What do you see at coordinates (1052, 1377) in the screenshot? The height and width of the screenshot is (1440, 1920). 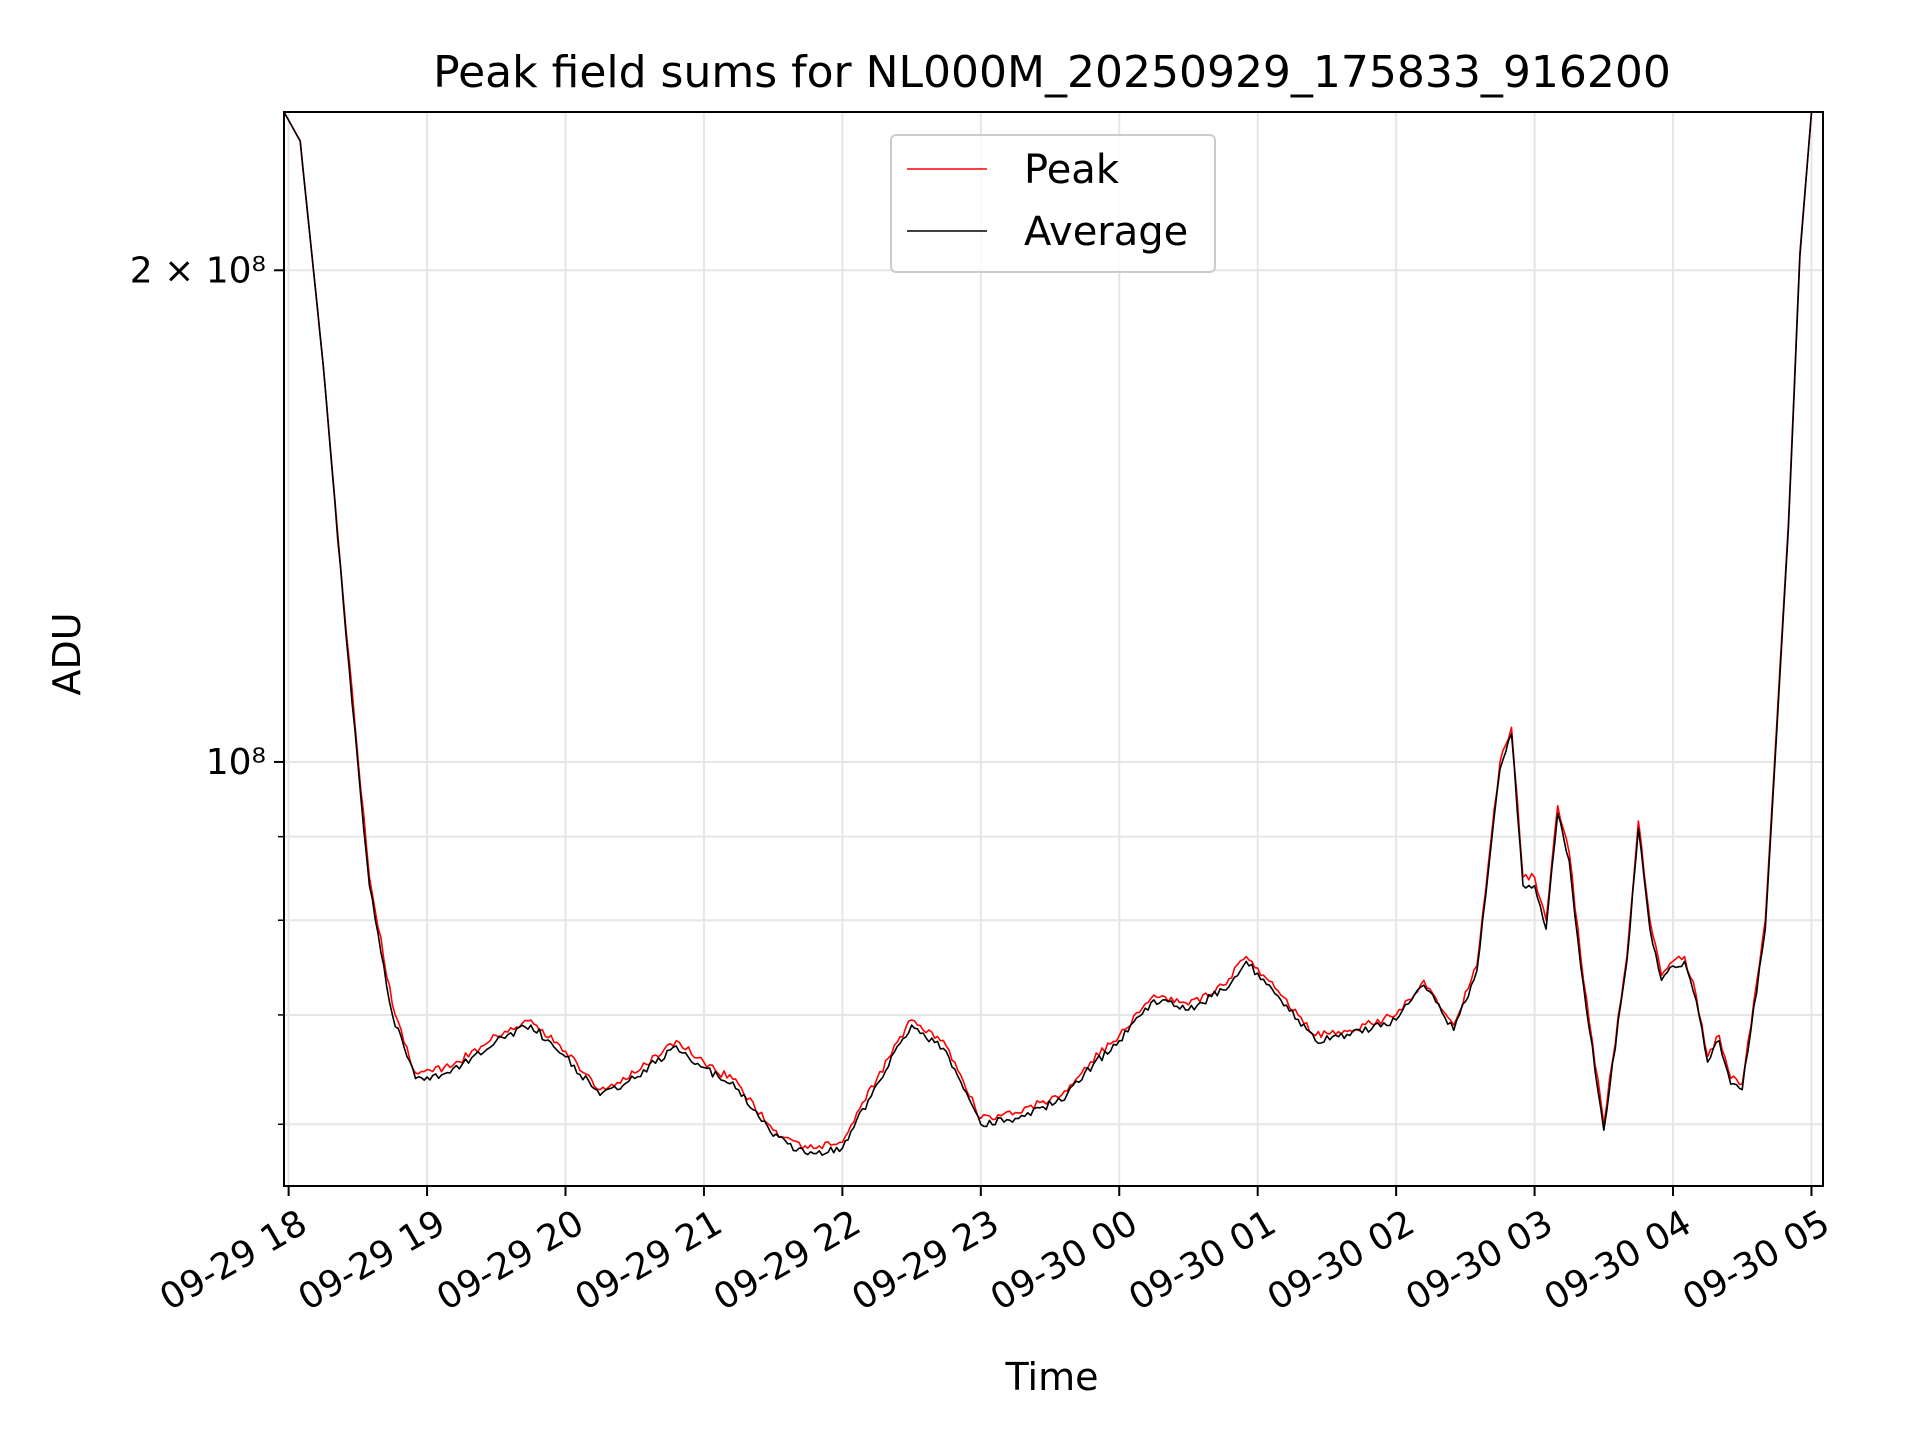 I see `x-axis-label: Time` at bounding box center [1052, 1377].